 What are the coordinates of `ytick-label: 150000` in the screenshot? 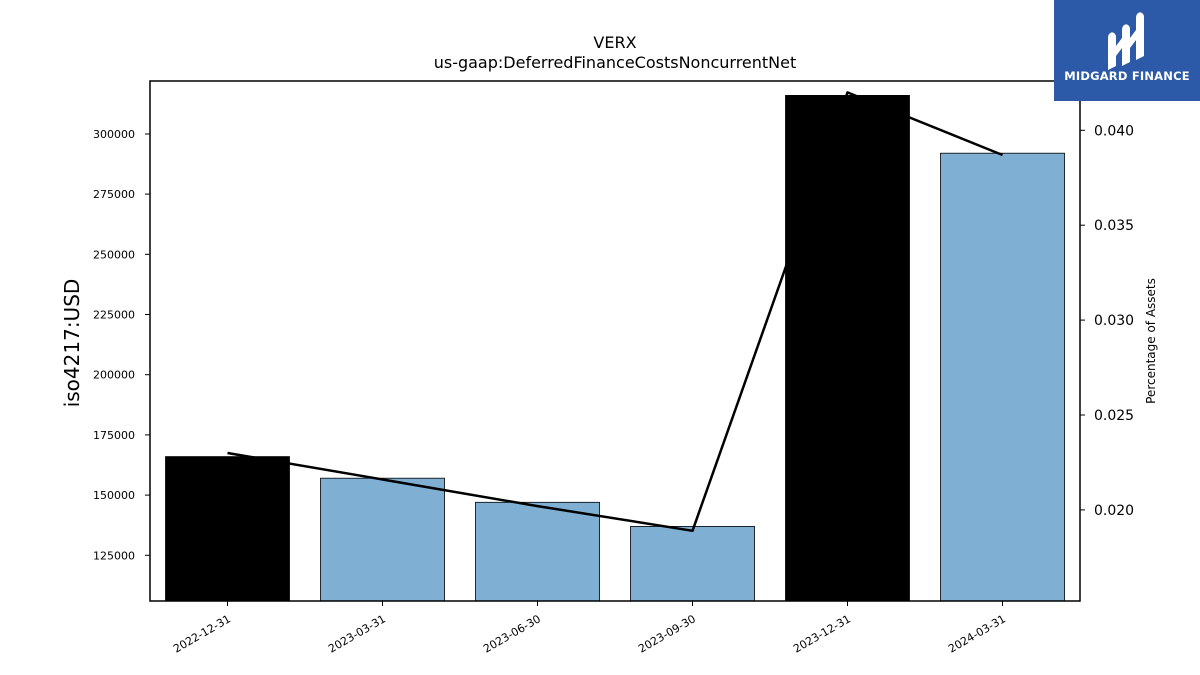 It's located at (114, 495).